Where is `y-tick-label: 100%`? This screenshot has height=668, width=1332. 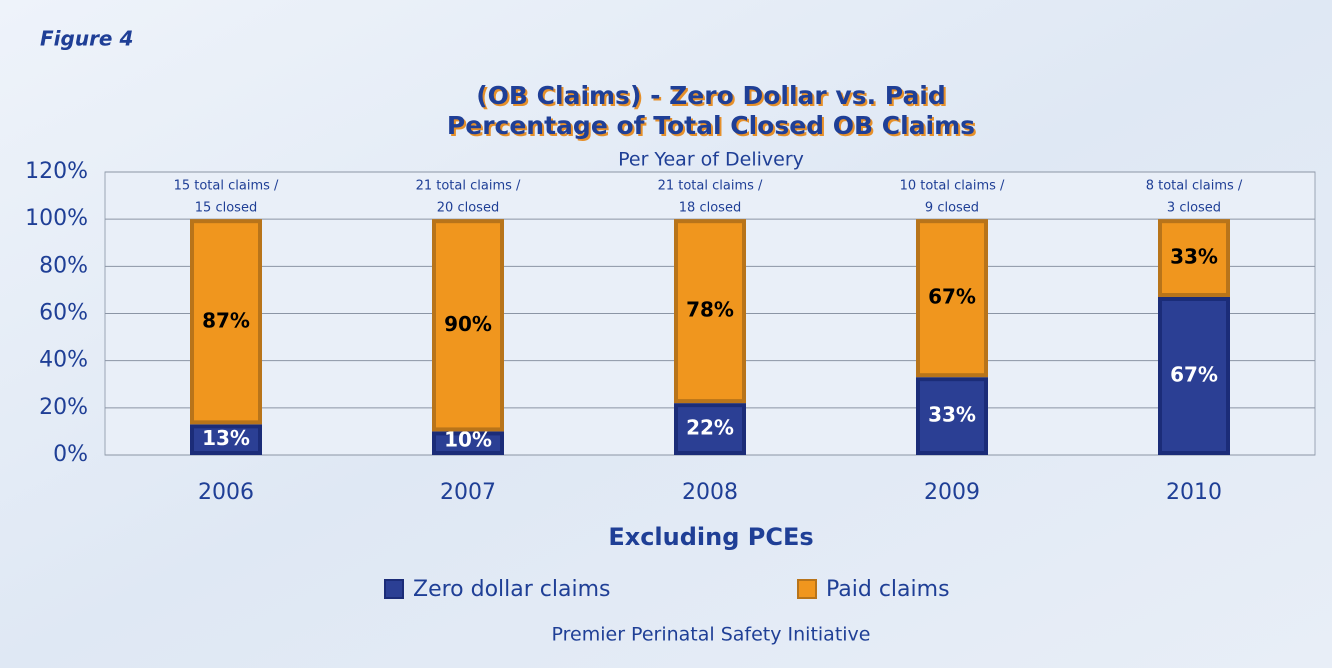 y-tick-label: 100% is located at coordinates (56, 218).